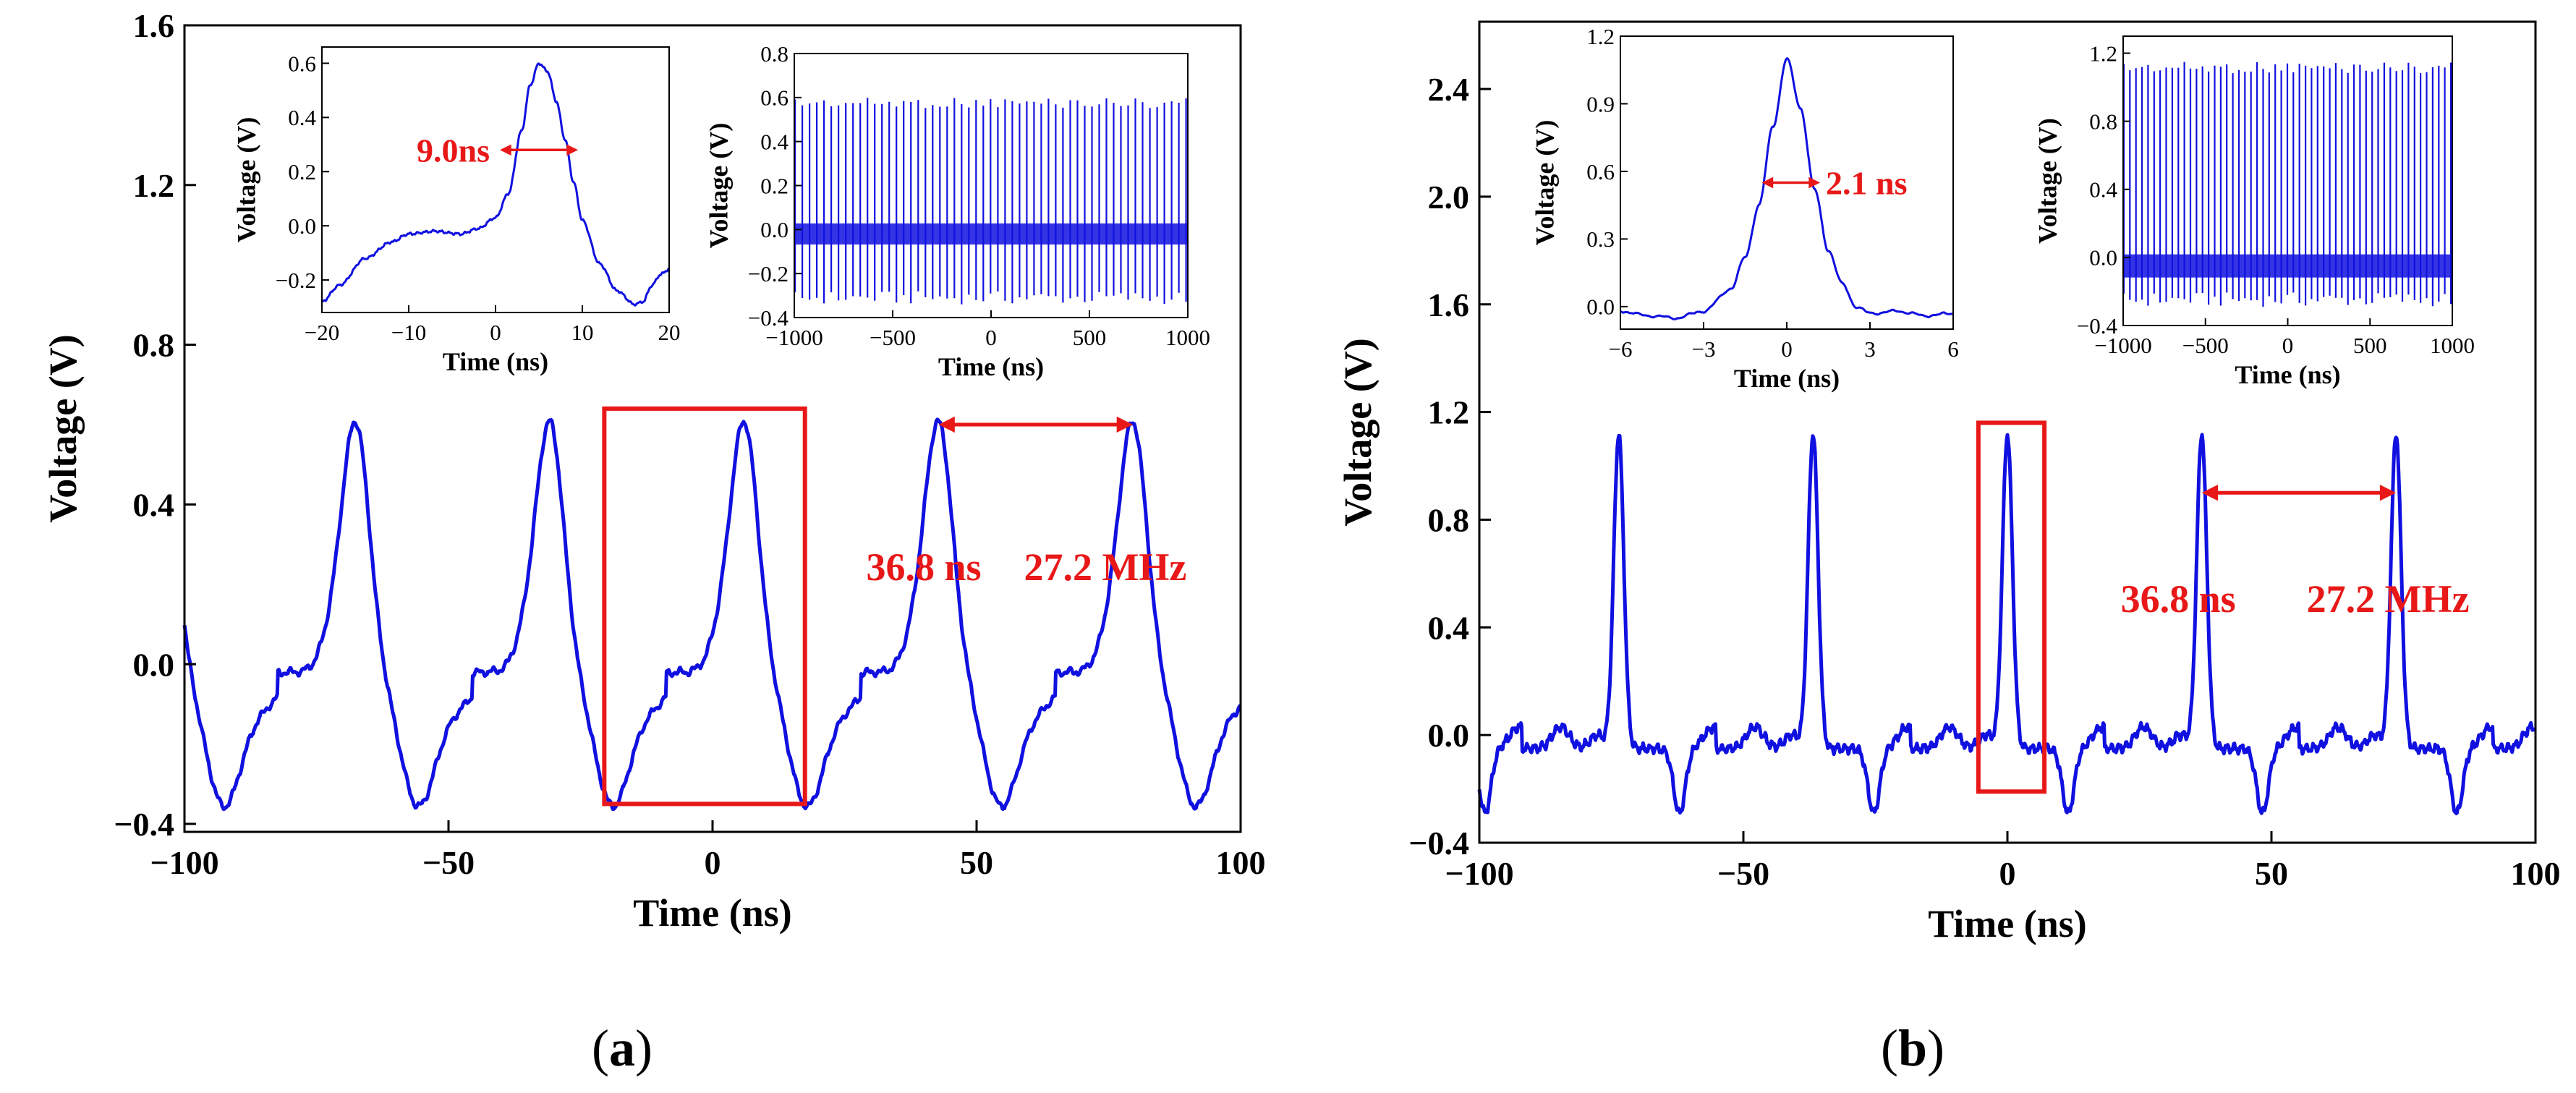  Describe the element at coordinates (1704, 349) in the screenshot. I see `x-tick-label: −3` at that location.